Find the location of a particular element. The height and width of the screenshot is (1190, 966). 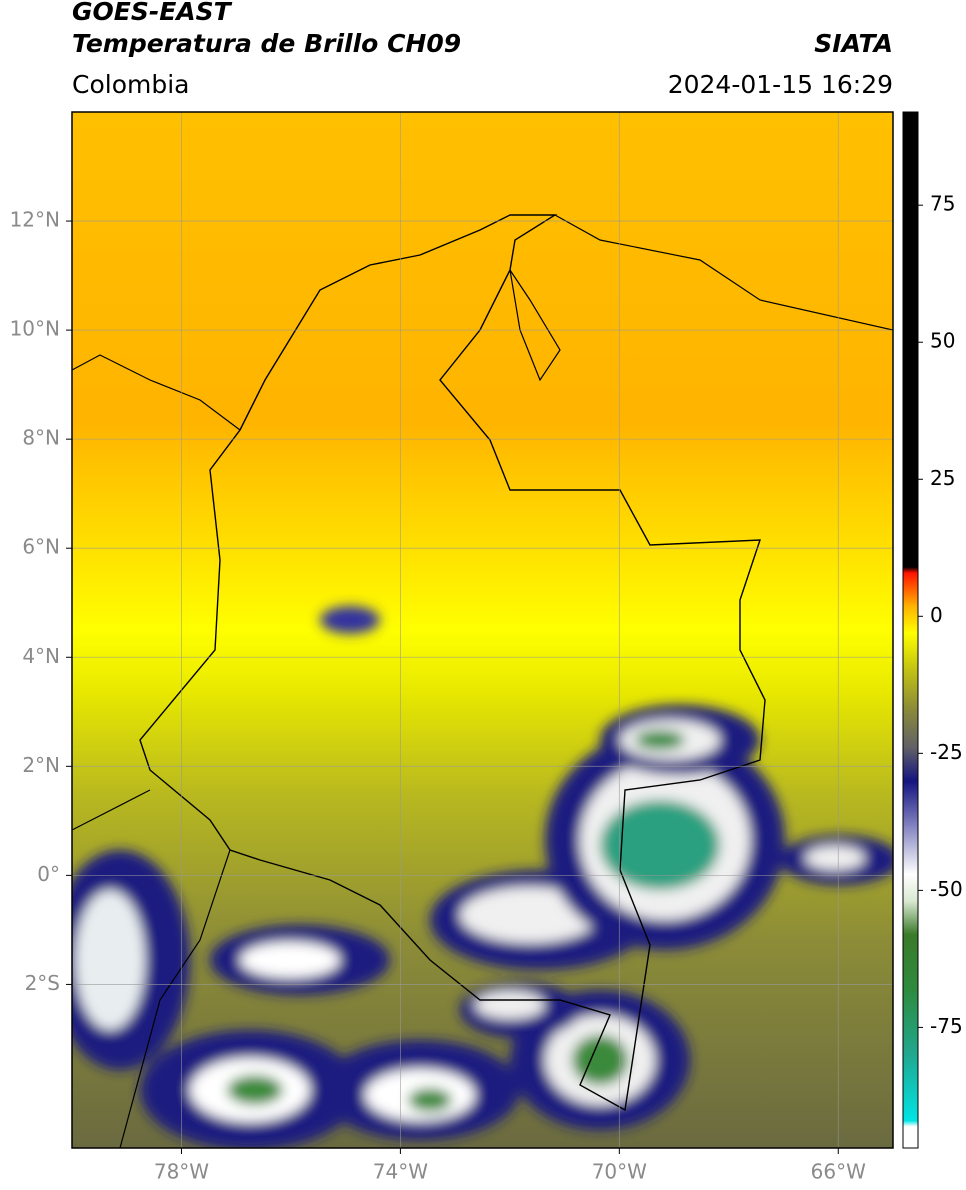

y-tick-label: 8°N is located at coordinates (41, 438).